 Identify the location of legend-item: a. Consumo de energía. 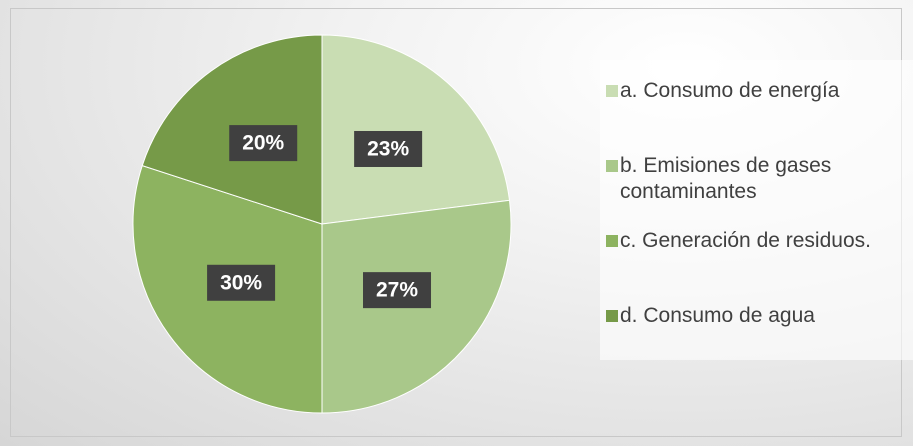
(751, 91).